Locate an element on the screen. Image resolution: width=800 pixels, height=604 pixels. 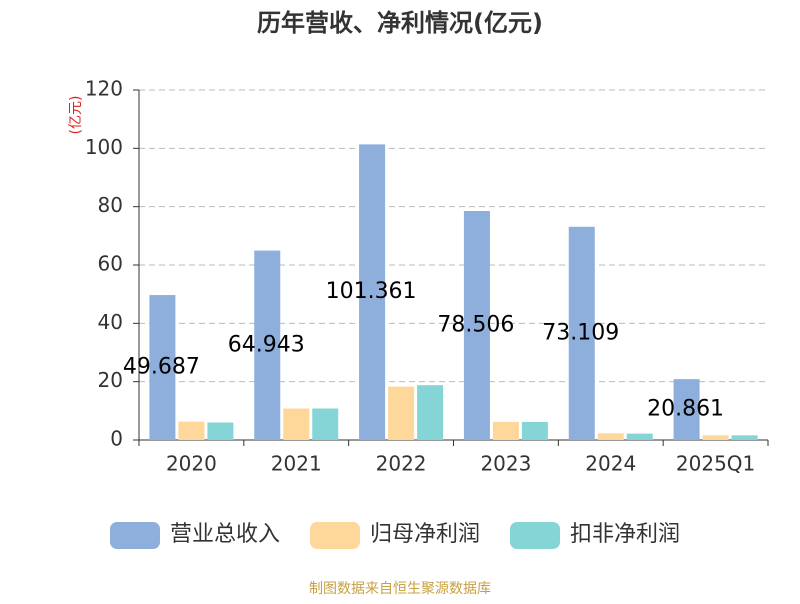
data-label: 73.109 is located at coordinates (580, 332).